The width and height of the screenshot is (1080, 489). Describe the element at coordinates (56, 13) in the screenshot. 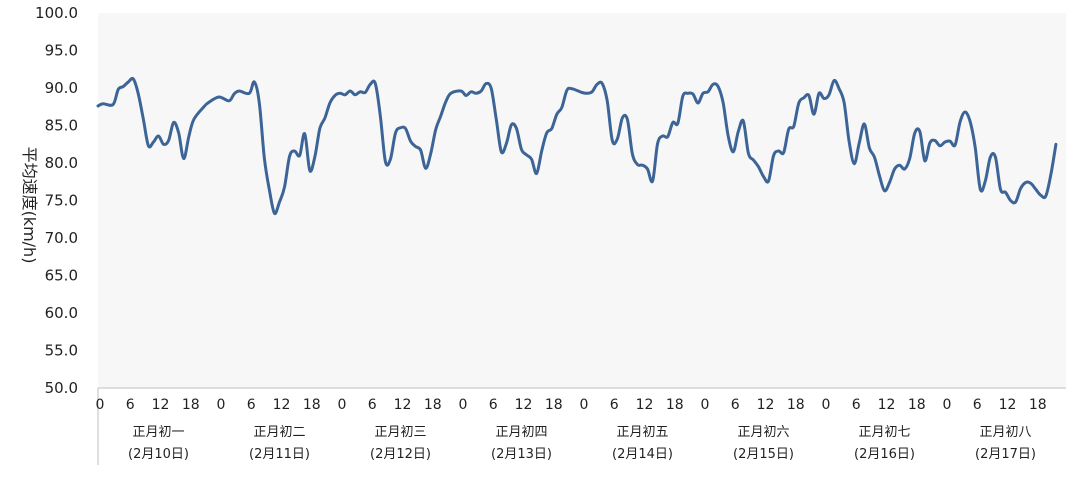

I see `y-tick-label: 100.0` at that location.